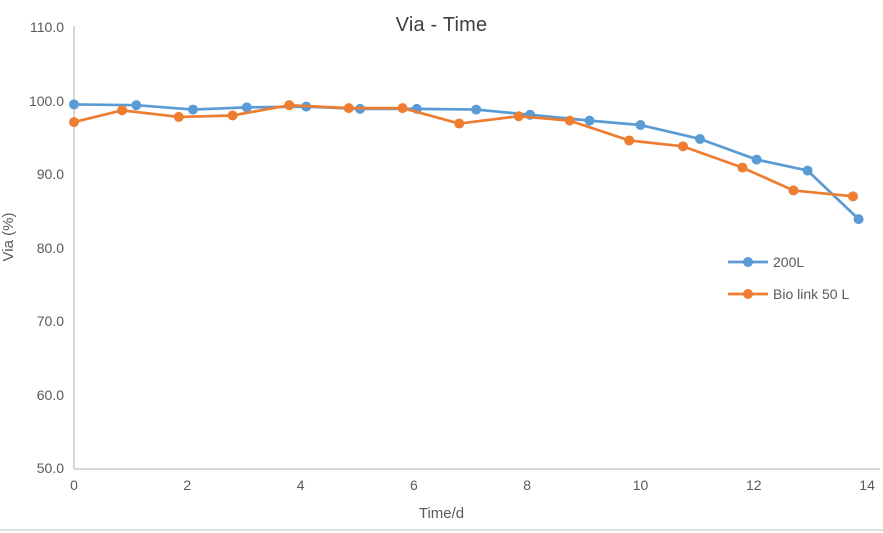 This screenshot has width=883, height=533. Describe the element at coordinates (640, 485) in the screenshot. I see `x-tick-label: 10` at that location.